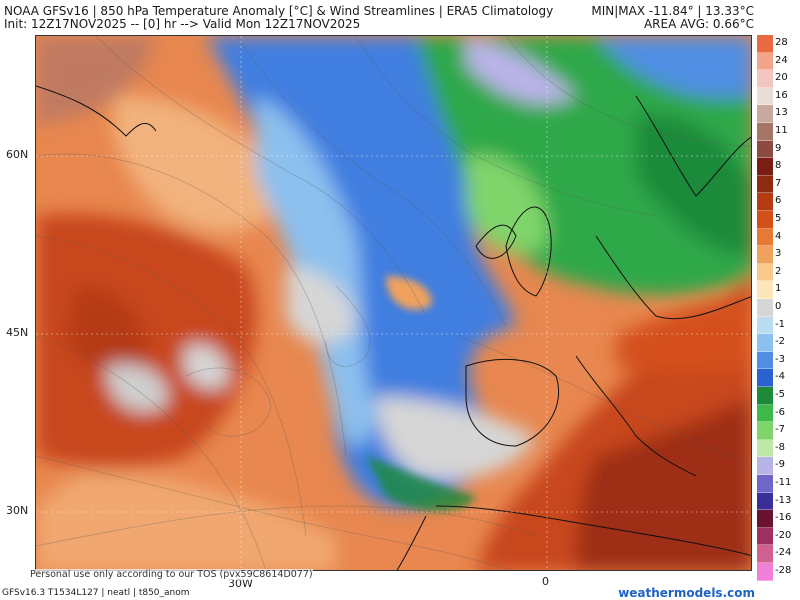 Image resolution: width=800 pixels, height=600 pixels. Describe the element at coordinates (778, 254) in the screenshot. I see `colorbar-label: 3` at that location.